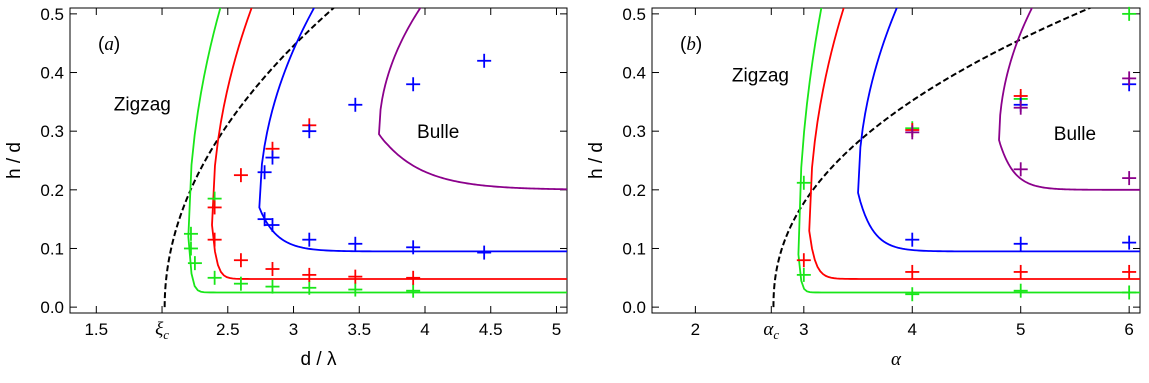 The image size is (1149, 383). I want to click on x-tick-label: 4.5, so click(491, 329).